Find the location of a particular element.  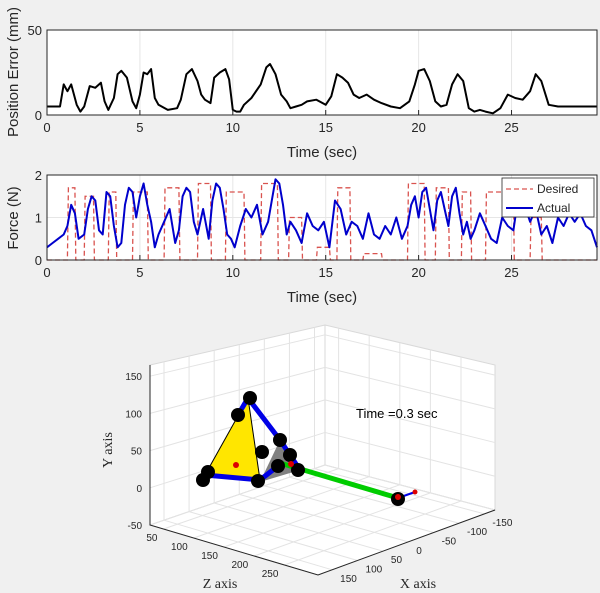

3d-y-axis-label: Y axis is located at coordinates (108, 450).